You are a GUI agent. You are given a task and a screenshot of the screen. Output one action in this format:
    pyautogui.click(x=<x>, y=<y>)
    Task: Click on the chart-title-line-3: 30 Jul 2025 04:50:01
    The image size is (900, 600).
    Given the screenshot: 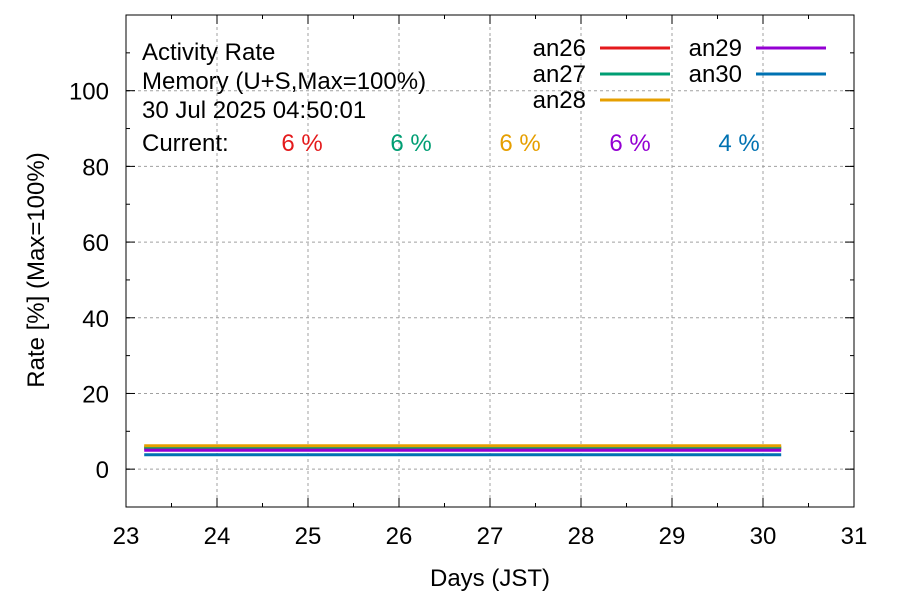 What is the action you would take?
    pyautogui.click(x=254, y=110)
    